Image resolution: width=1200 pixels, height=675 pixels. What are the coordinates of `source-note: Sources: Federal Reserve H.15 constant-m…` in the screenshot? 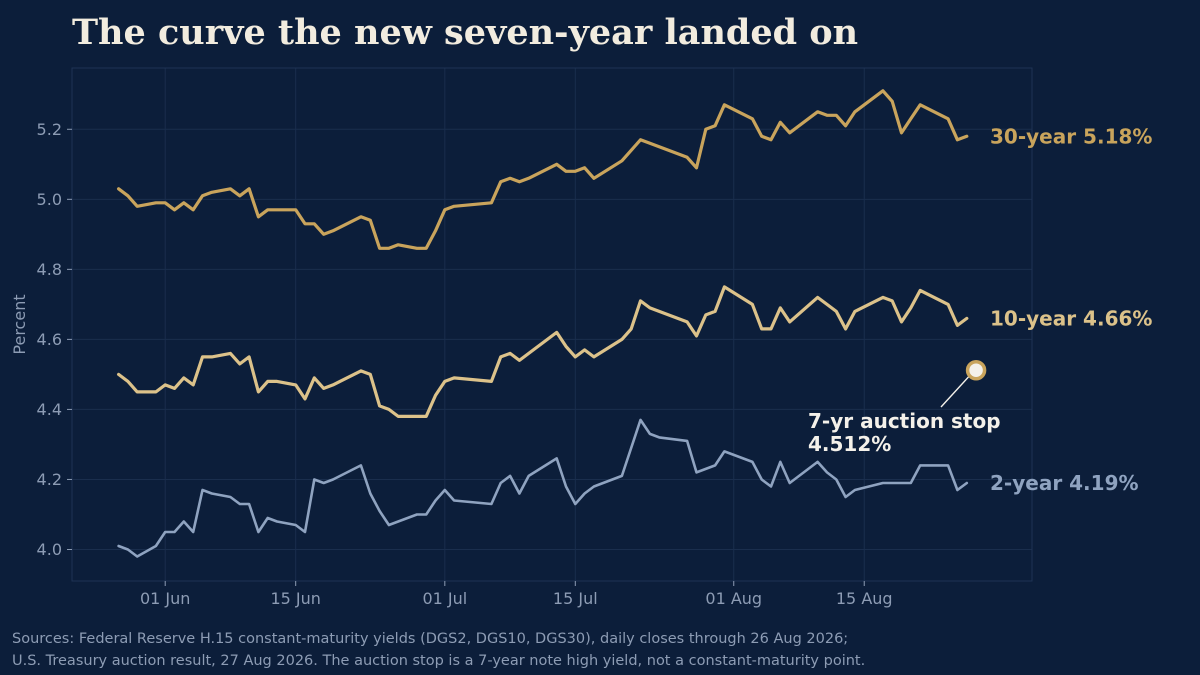 It's located at (438, 650).